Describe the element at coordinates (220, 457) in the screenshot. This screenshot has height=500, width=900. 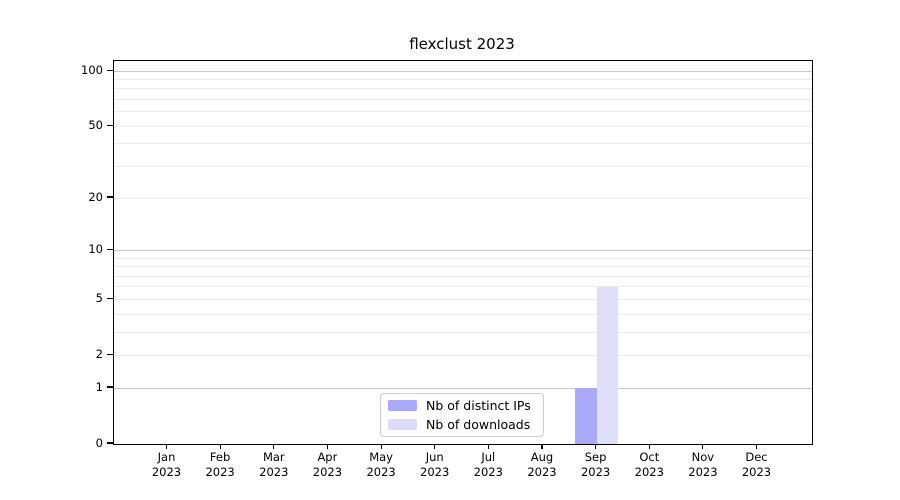
I see `x-tick-month: Feb` at that location.